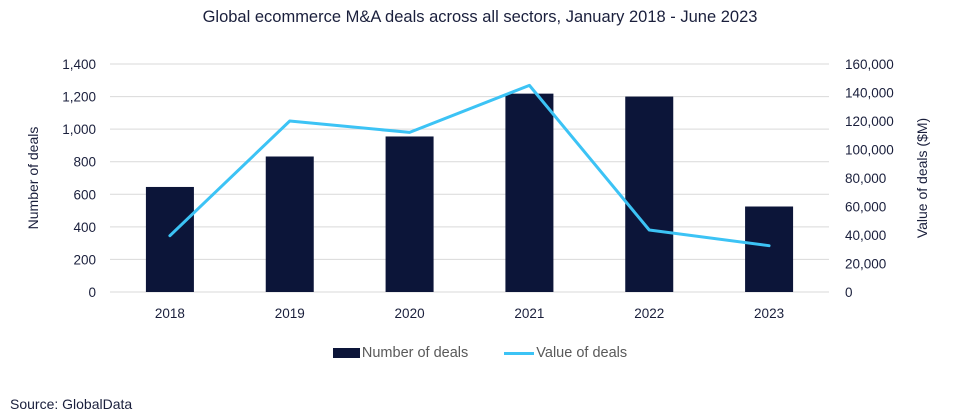  I want to click on y-left-tick-label: 600, so click(84, 194).